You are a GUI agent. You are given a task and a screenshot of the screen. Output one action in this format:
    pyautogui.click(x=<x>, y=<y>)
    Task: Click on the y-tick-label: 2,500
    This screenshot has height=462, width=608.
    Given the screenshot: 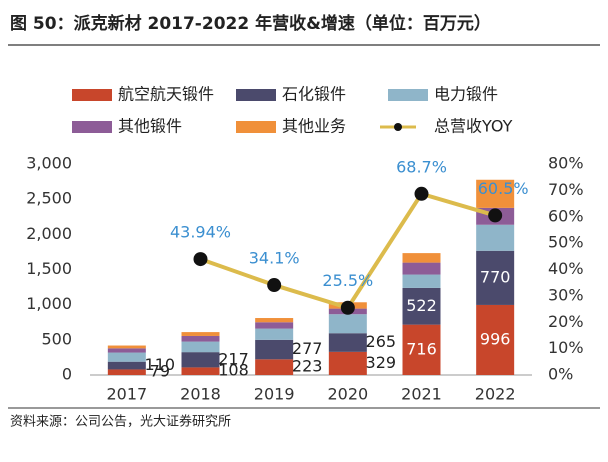 What is the action you would take?
    pyautogui.click(x=49, y=198)
    